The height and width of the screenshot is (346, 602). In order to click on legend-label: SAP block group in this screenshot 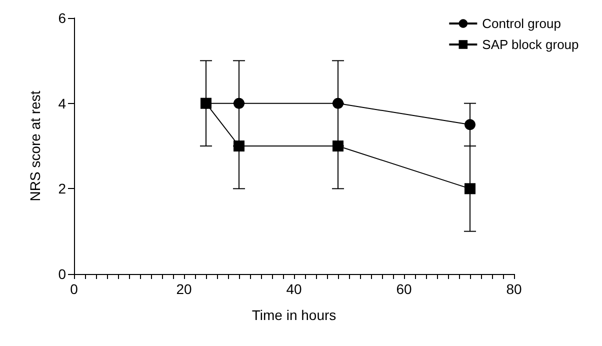, I will do `click(530, 44)`.